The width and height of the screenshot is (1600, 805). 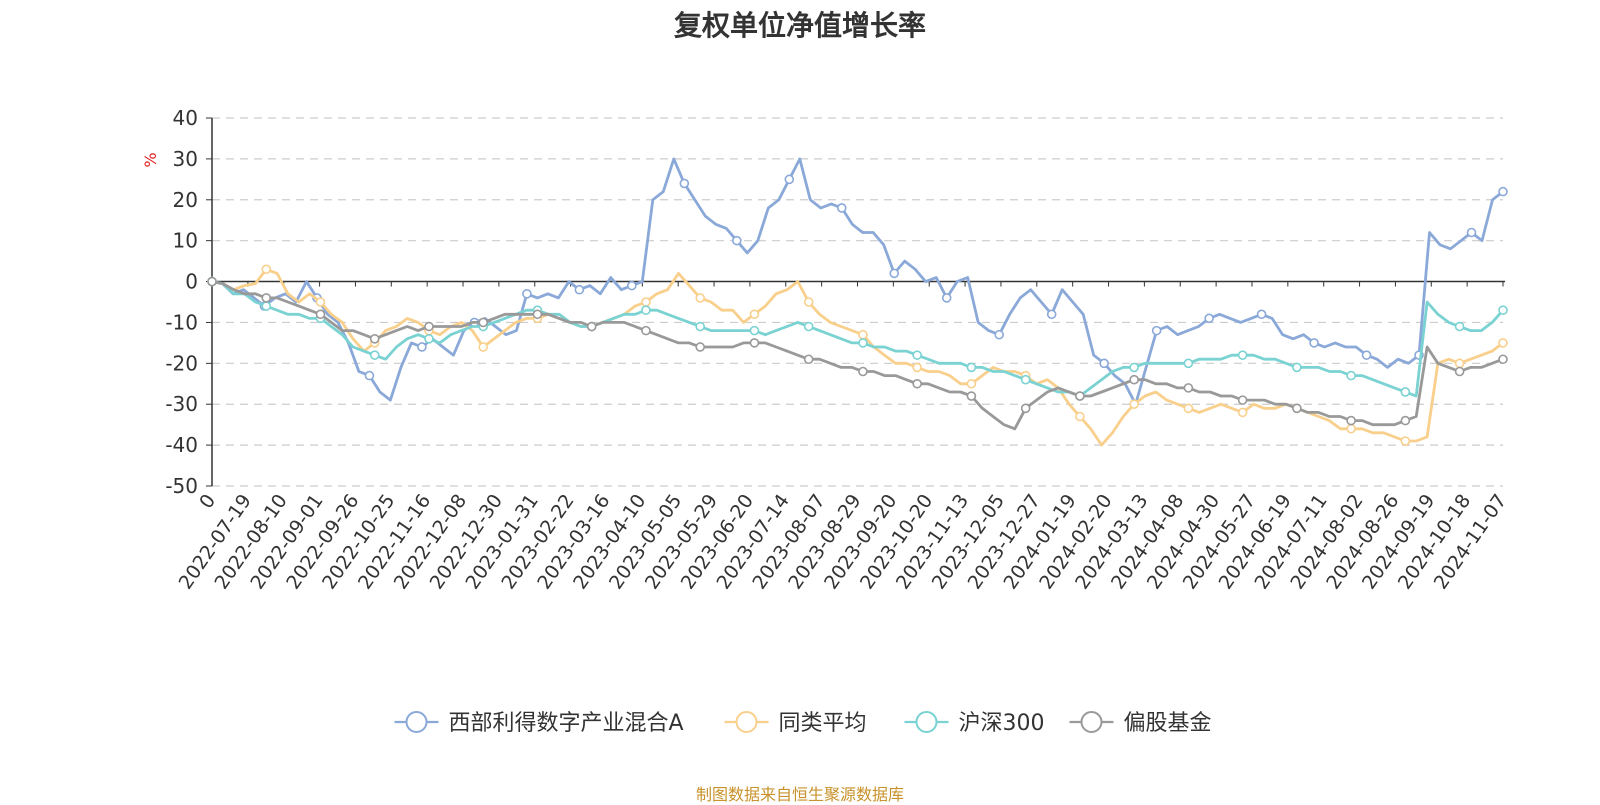 I want to click on legend-label: 沪深300, so click(x=1002, y=723).